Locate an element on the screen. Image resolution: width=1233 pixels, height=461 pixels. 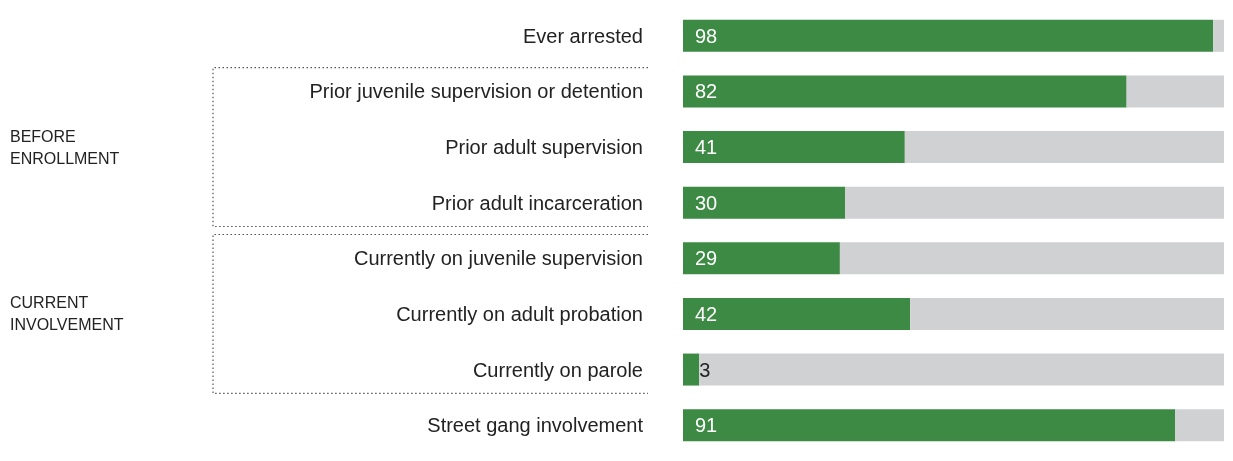
data-label: 42 is located at coordinates (706, 313).